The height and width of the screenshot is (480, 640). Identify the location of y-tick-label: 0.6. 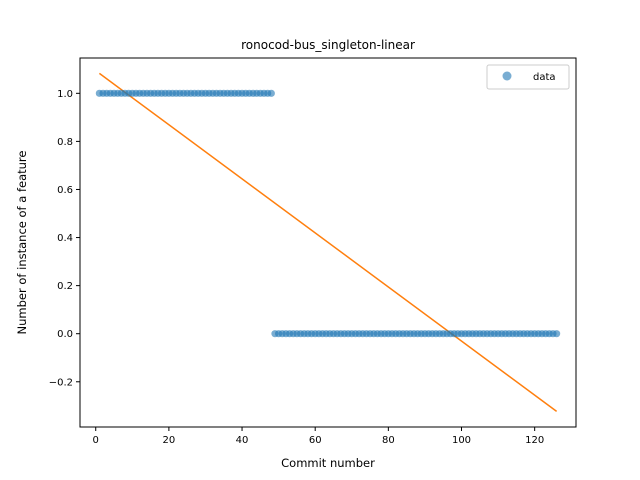
(65, 190).